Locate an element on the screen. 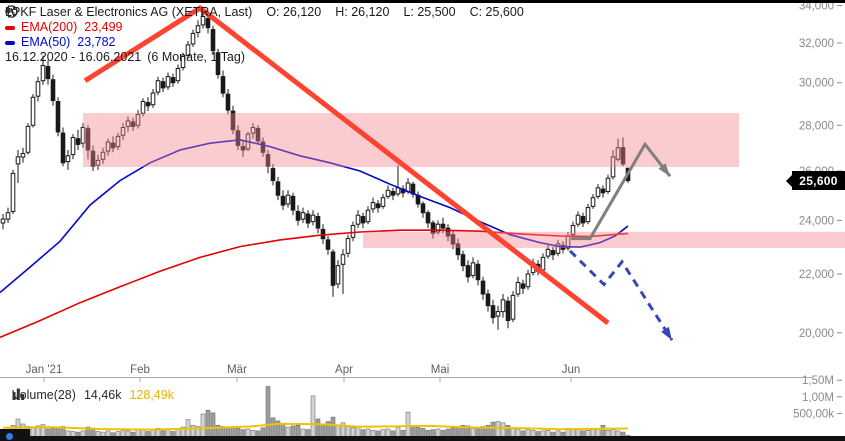  volume-tick-label: 1,50M is located at coordinates (818, 381).